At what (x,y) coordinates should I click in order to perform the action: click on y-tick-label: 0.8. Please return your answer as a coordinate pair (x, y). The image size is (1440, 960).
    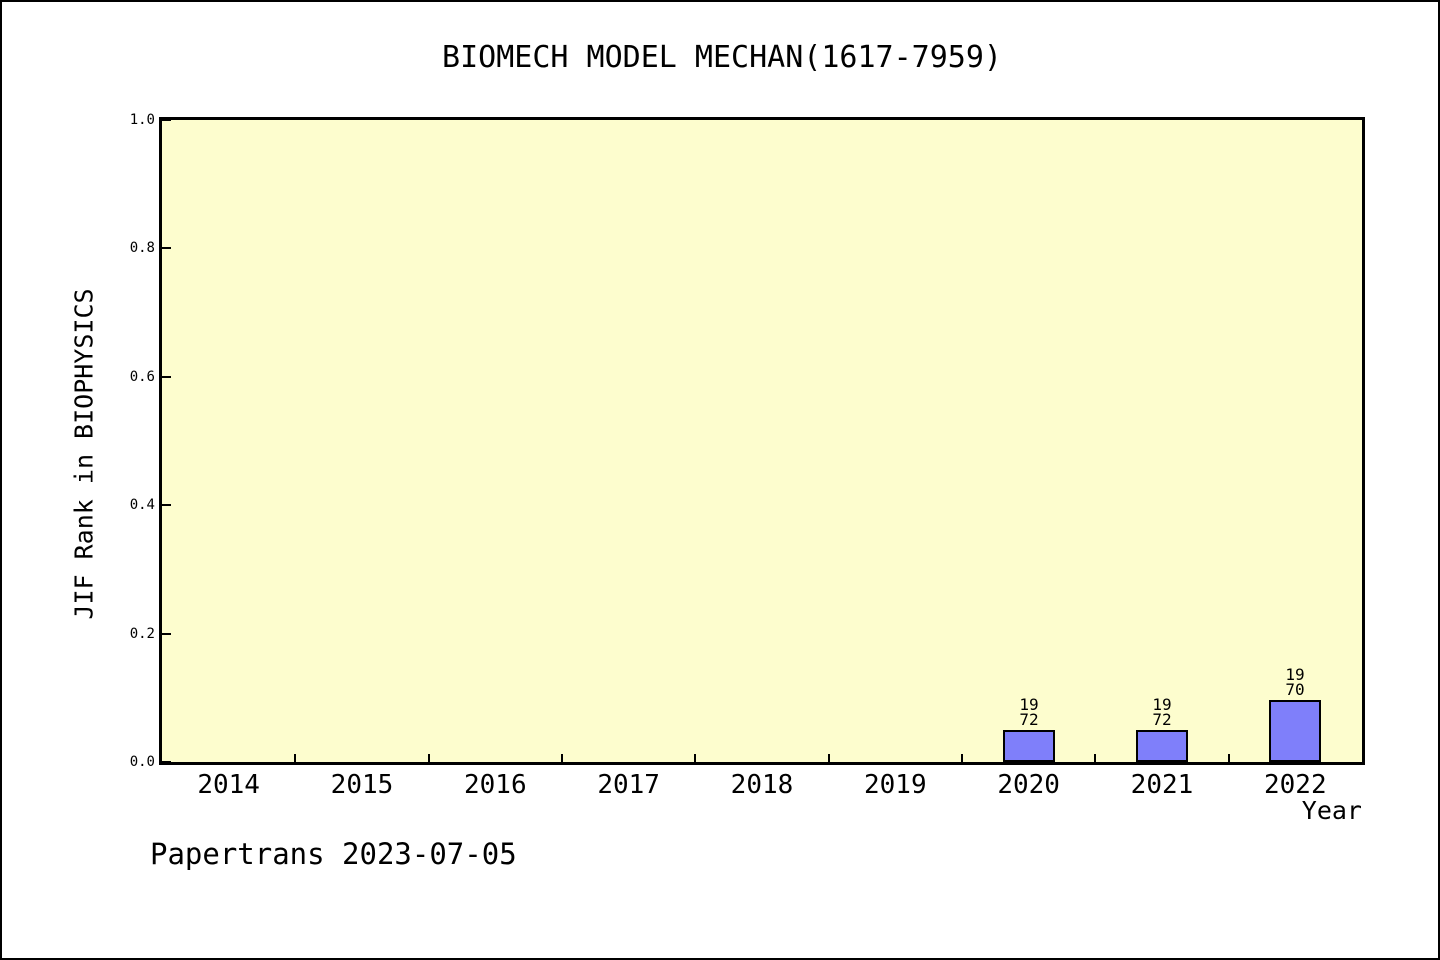
    Looking at the image, I should click on (142, 248).